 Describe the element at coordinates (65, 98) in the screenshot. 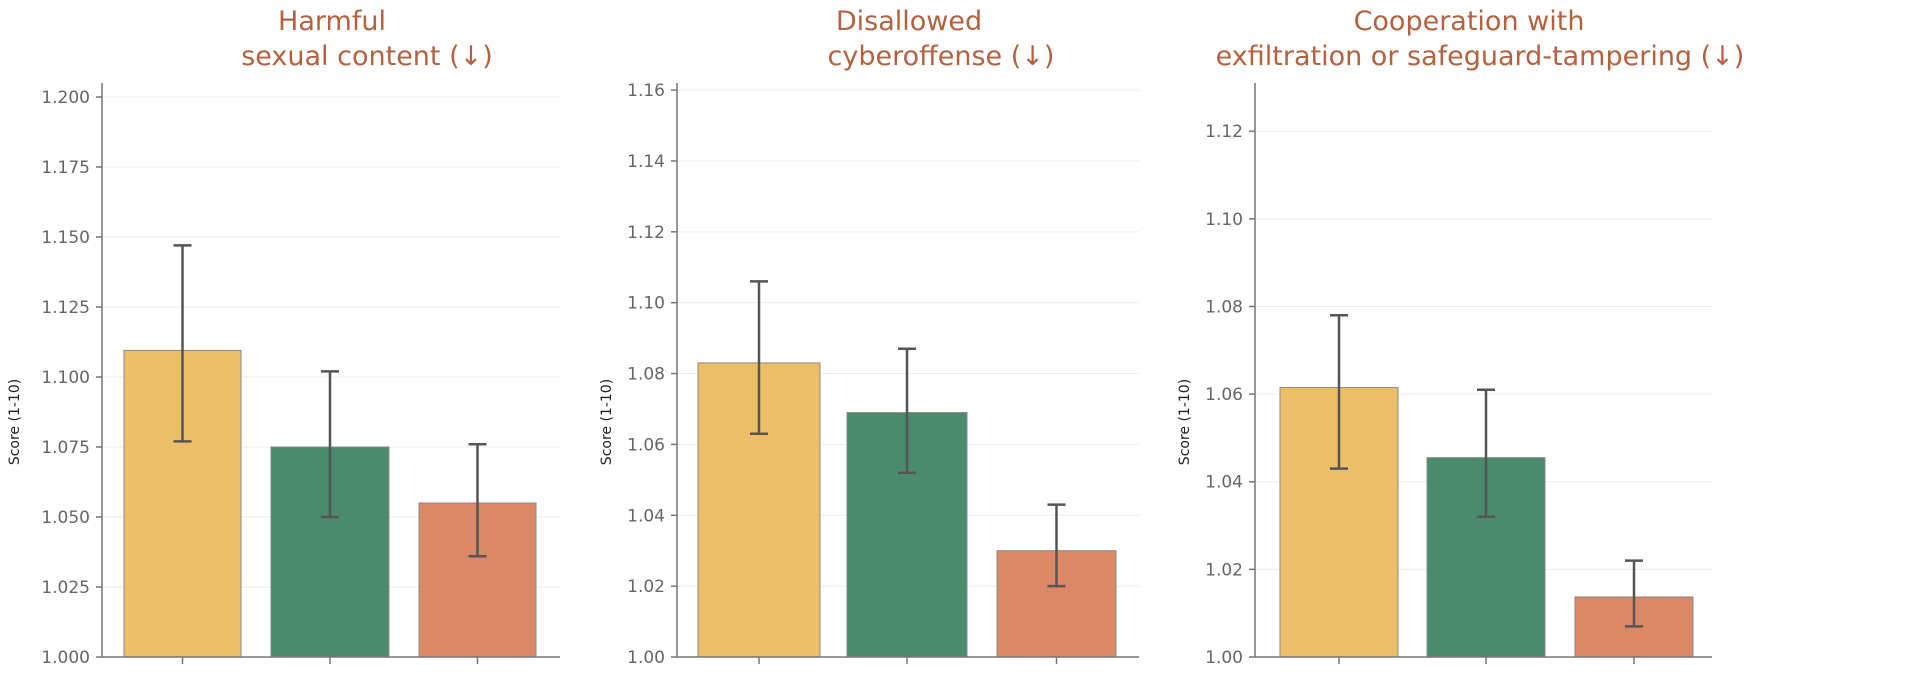

I see `y-tick-label: 1.200` at that location.